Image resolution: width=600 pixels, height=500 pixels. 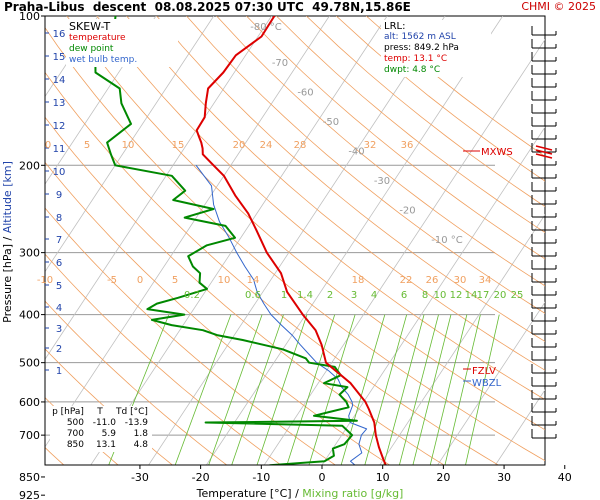 What do you see at coordinates (407, 145) in the screenshot?
I see `adiabat-label: 36` at bounding box center [407, 145].